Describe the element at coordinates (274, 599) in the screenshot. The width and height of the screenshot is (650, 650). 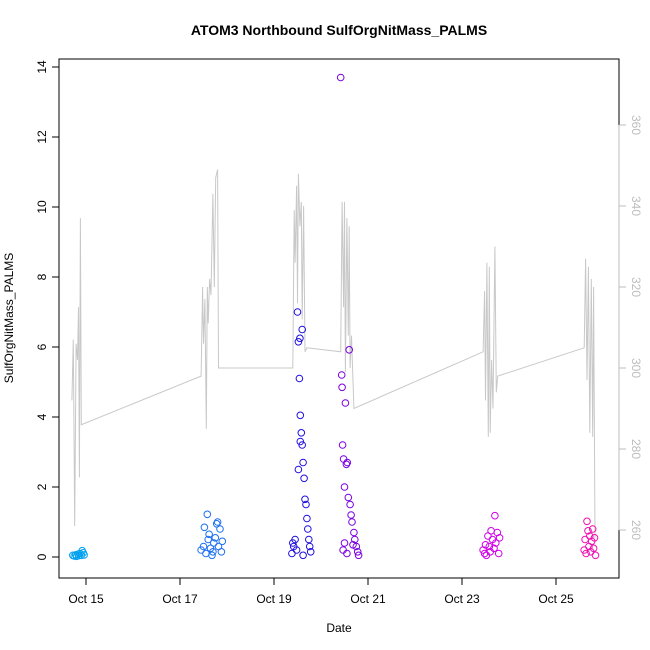
I see `x-tick-label: Oct 19` at that location.